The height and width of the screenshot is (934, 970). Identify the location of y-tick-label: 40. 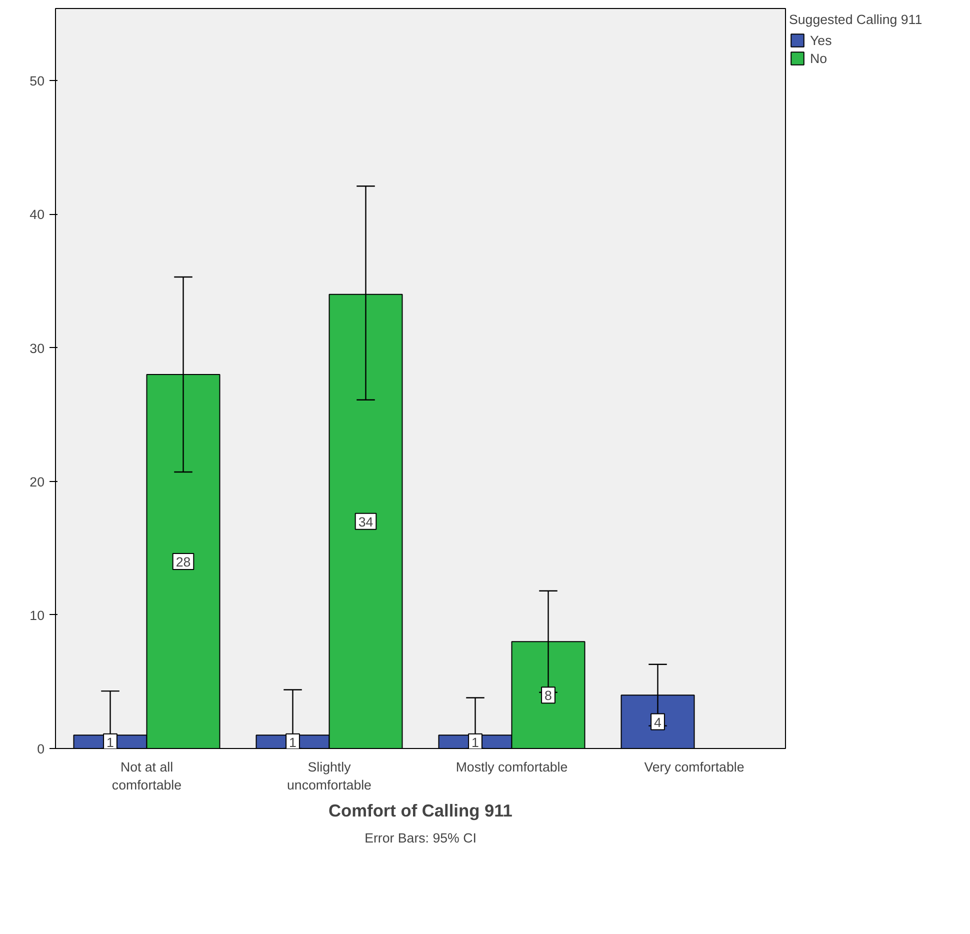
(37, 214).